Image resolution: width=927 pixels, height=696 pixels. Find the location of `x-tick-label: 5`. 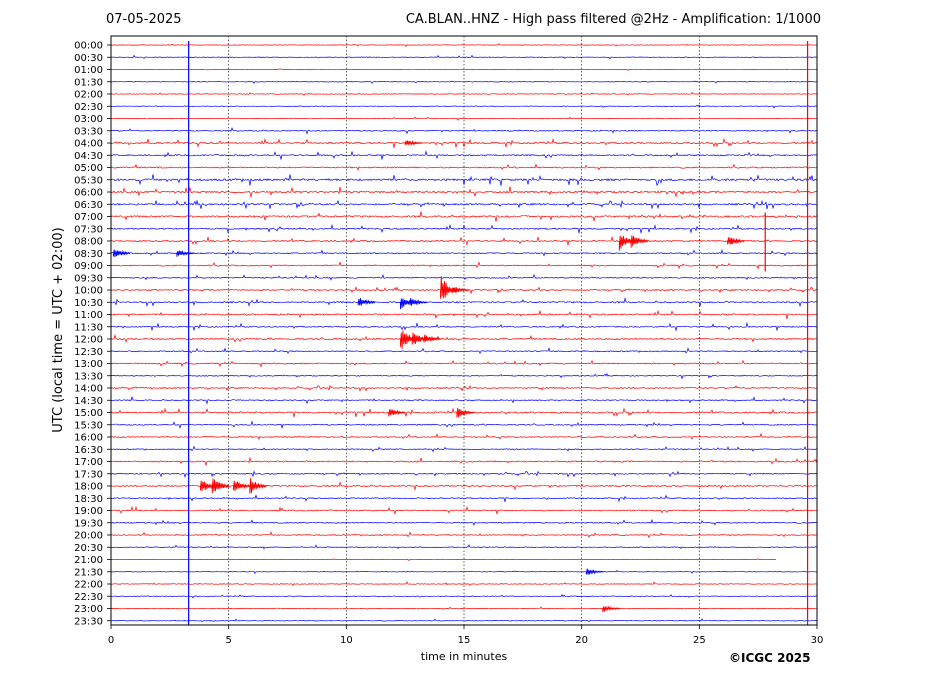

x-tick-label: 5 is located at coordinates (228, 640).